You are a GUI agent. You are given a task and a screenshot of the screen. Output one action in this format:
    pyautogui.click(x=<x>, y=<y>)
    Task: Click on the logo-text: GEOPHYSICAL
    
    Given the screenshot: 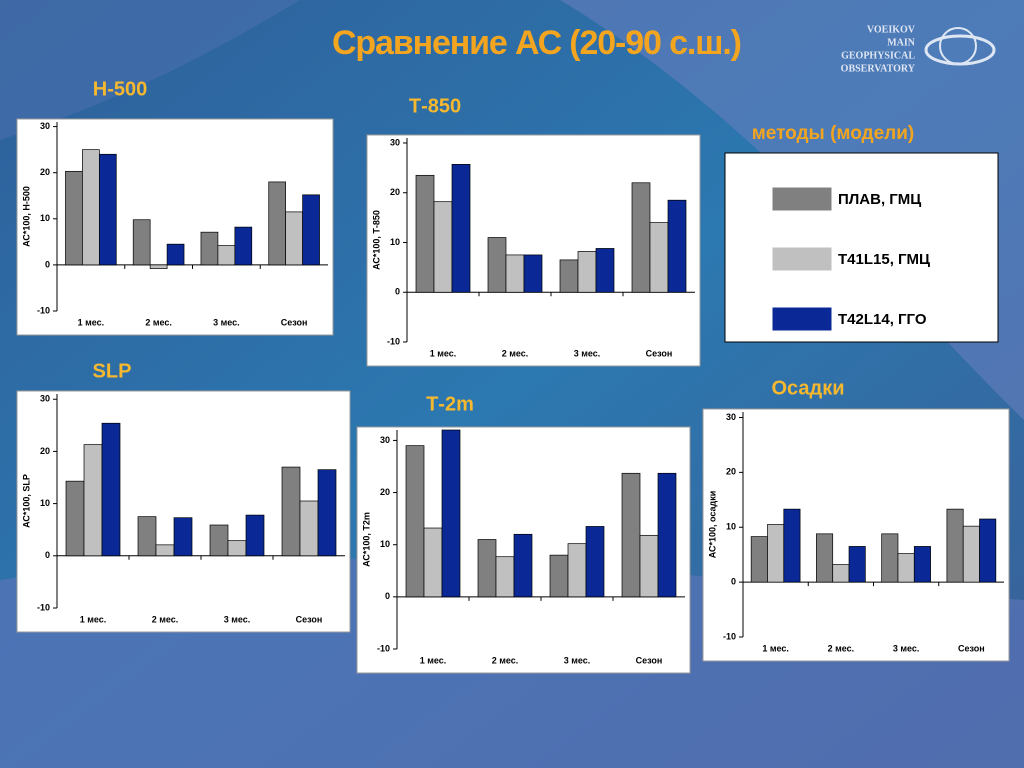 What is the action you would take?
    pyautogui.click(x=878, y=55)
    